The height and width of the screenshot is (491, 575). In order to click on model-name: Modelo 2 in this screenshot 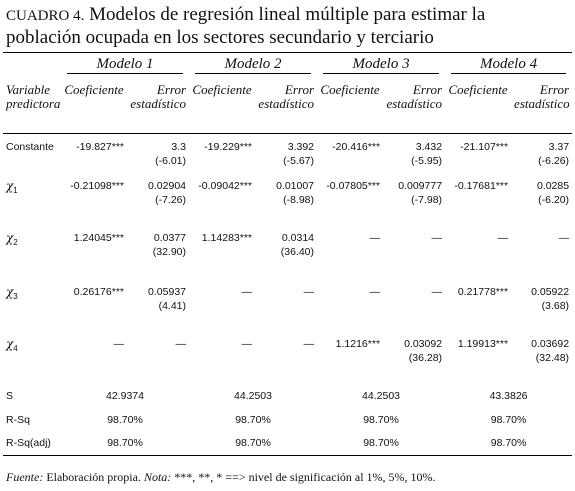, I will do `click(253, 65)`.